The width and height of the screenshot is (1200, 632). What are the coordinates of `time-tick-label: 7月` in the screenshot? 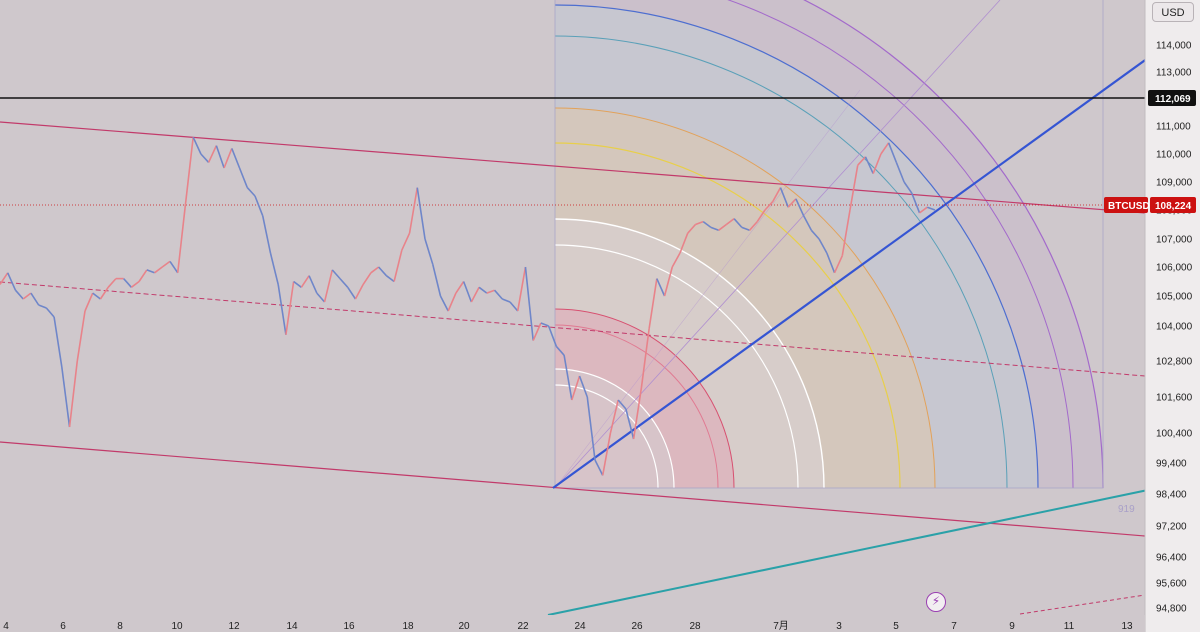 It's located at (781, 626).